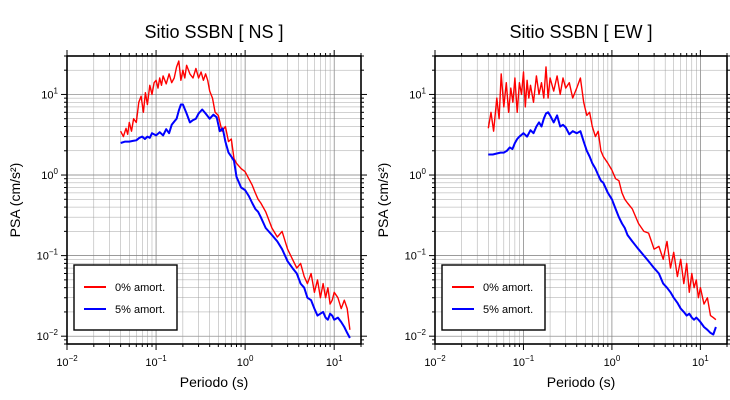 The height and width of the screenshot is (400, 730). I want to click on chart-title: Sitio SSBN [ EW ], so click(580, 32).